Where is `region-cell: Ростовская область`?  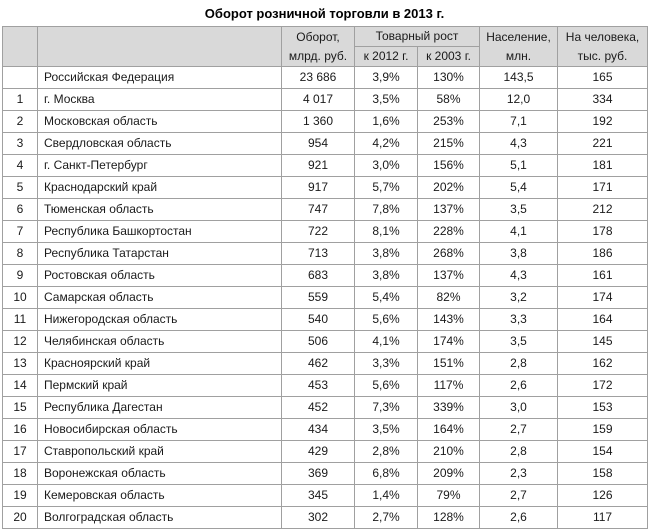 region-cell: Ростовская область is located at coordinates (159, 275).